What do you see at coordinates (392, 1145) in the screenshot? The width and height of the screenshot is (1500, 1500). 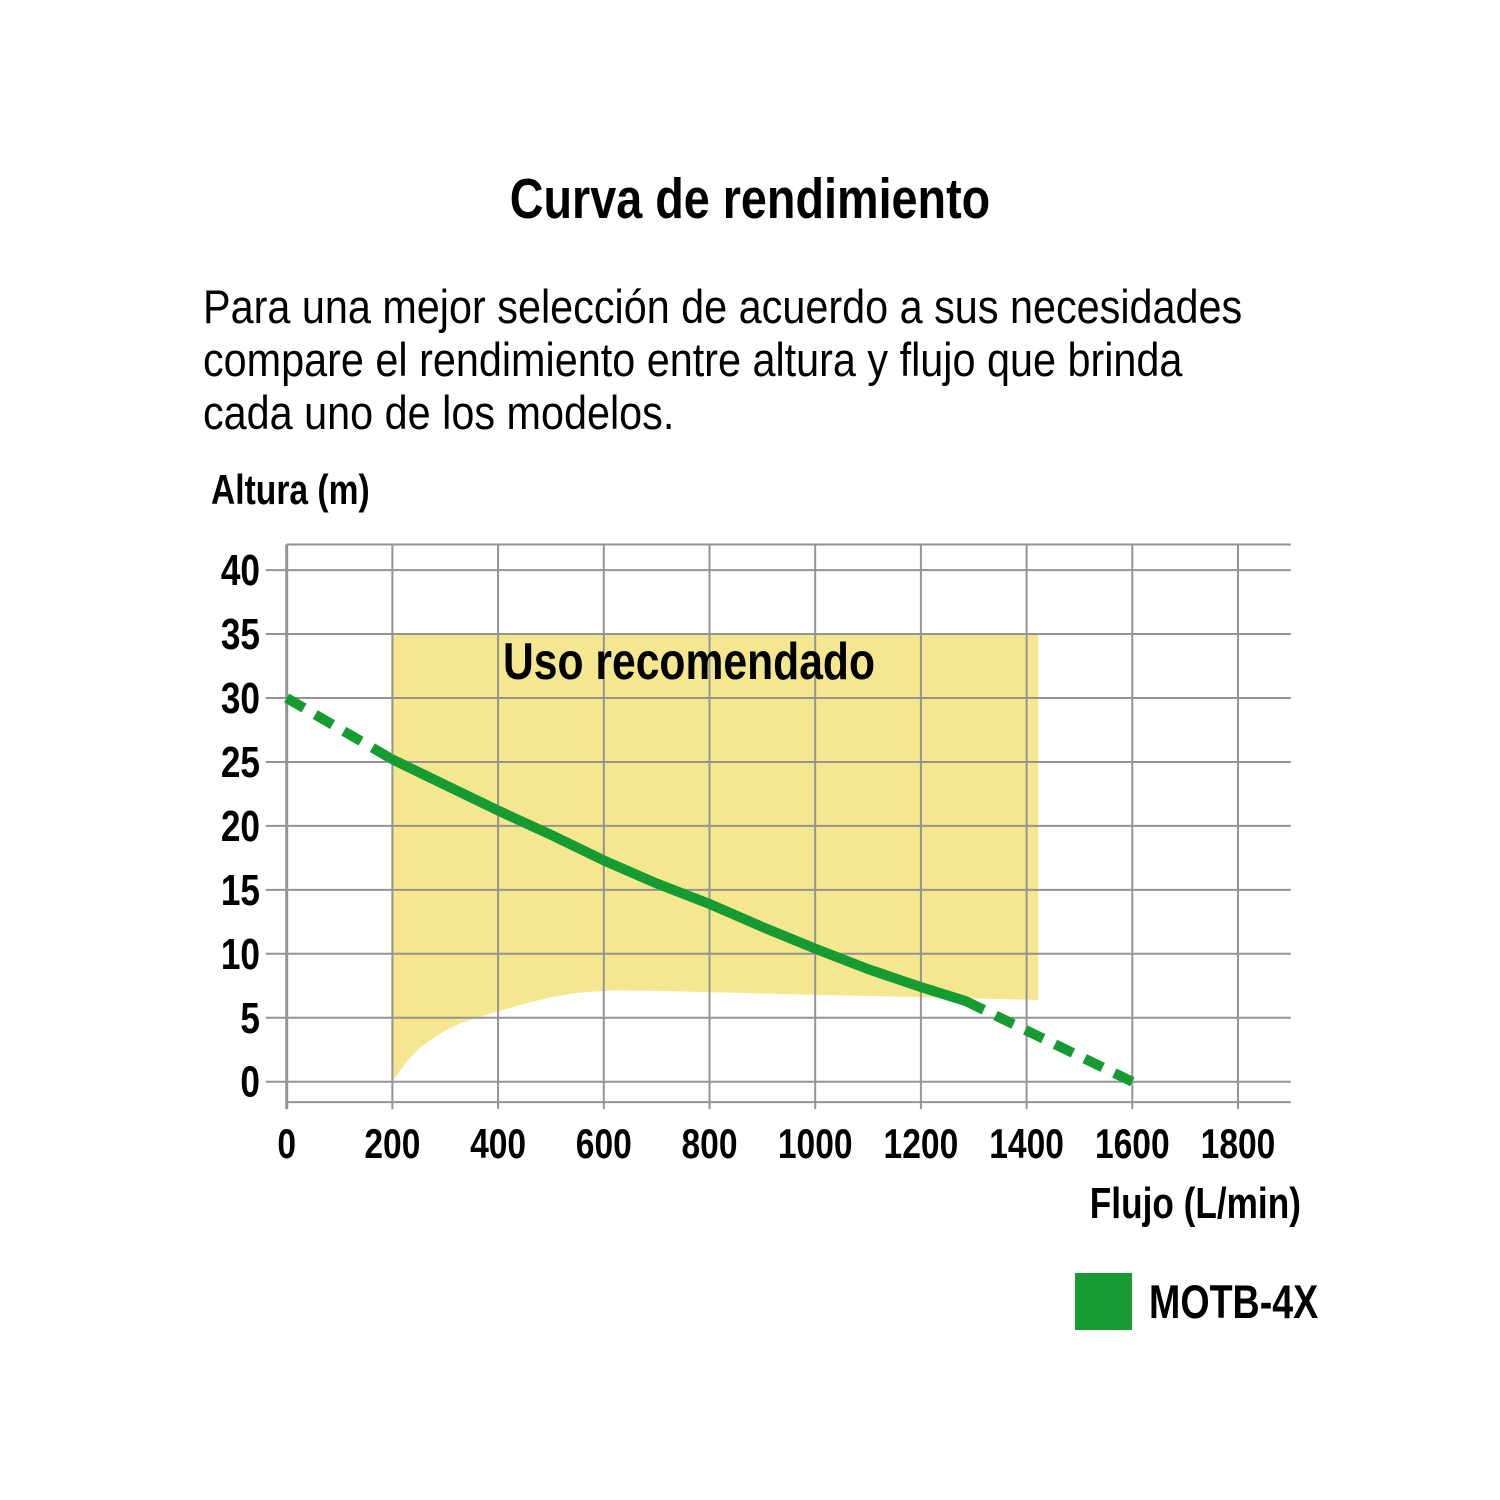 I see `x-tick-label: 200` at bounding box center [392, 1145].